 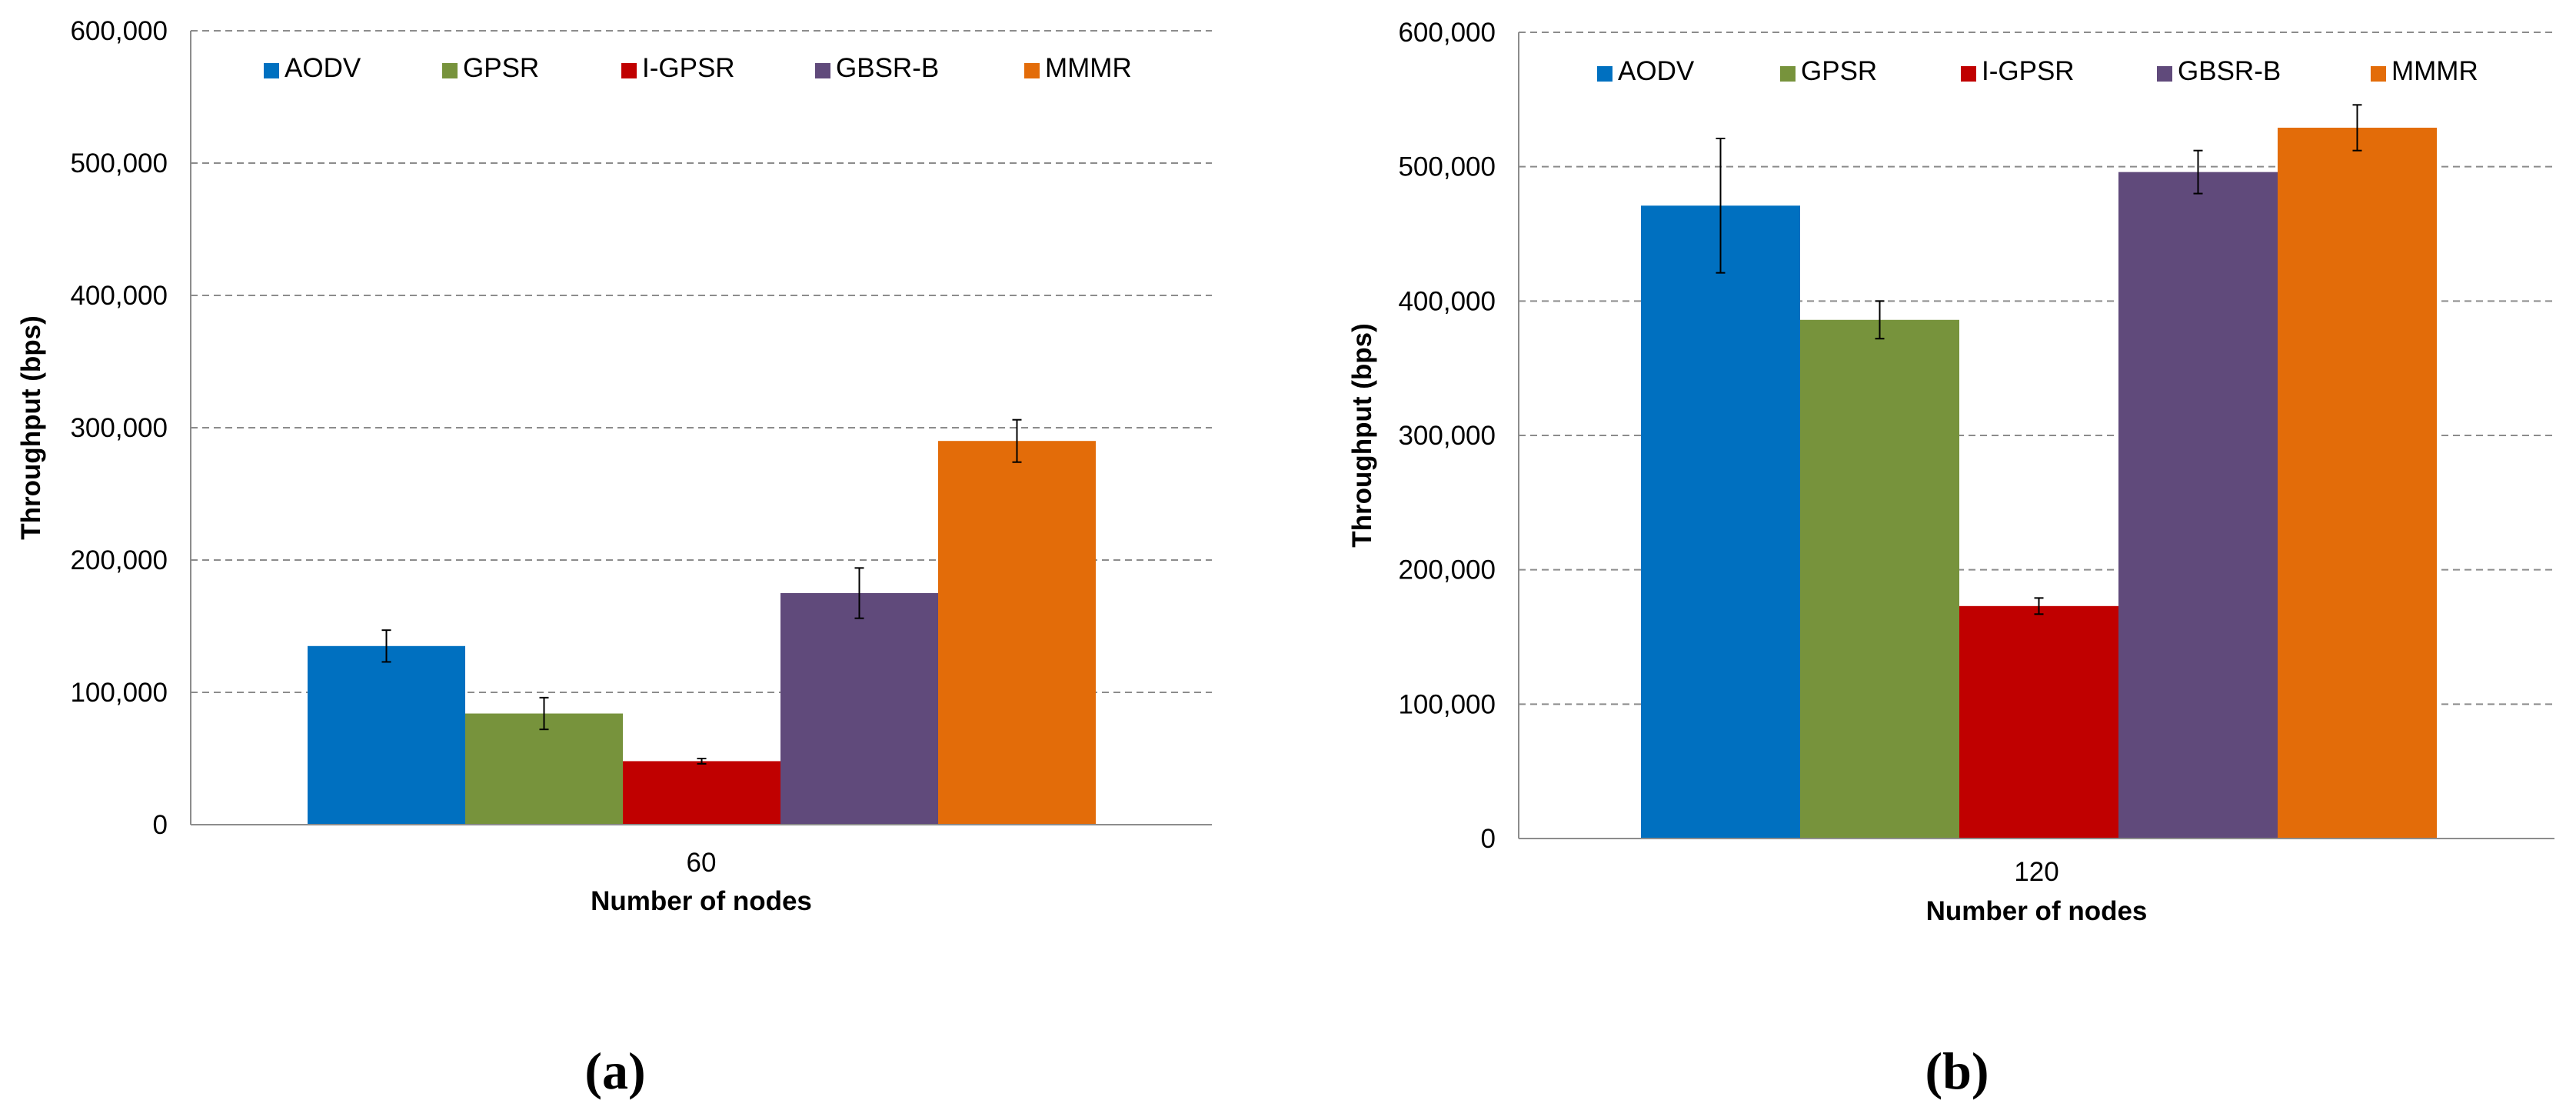 I want to click on bars-a, so click(x=702, y=633).